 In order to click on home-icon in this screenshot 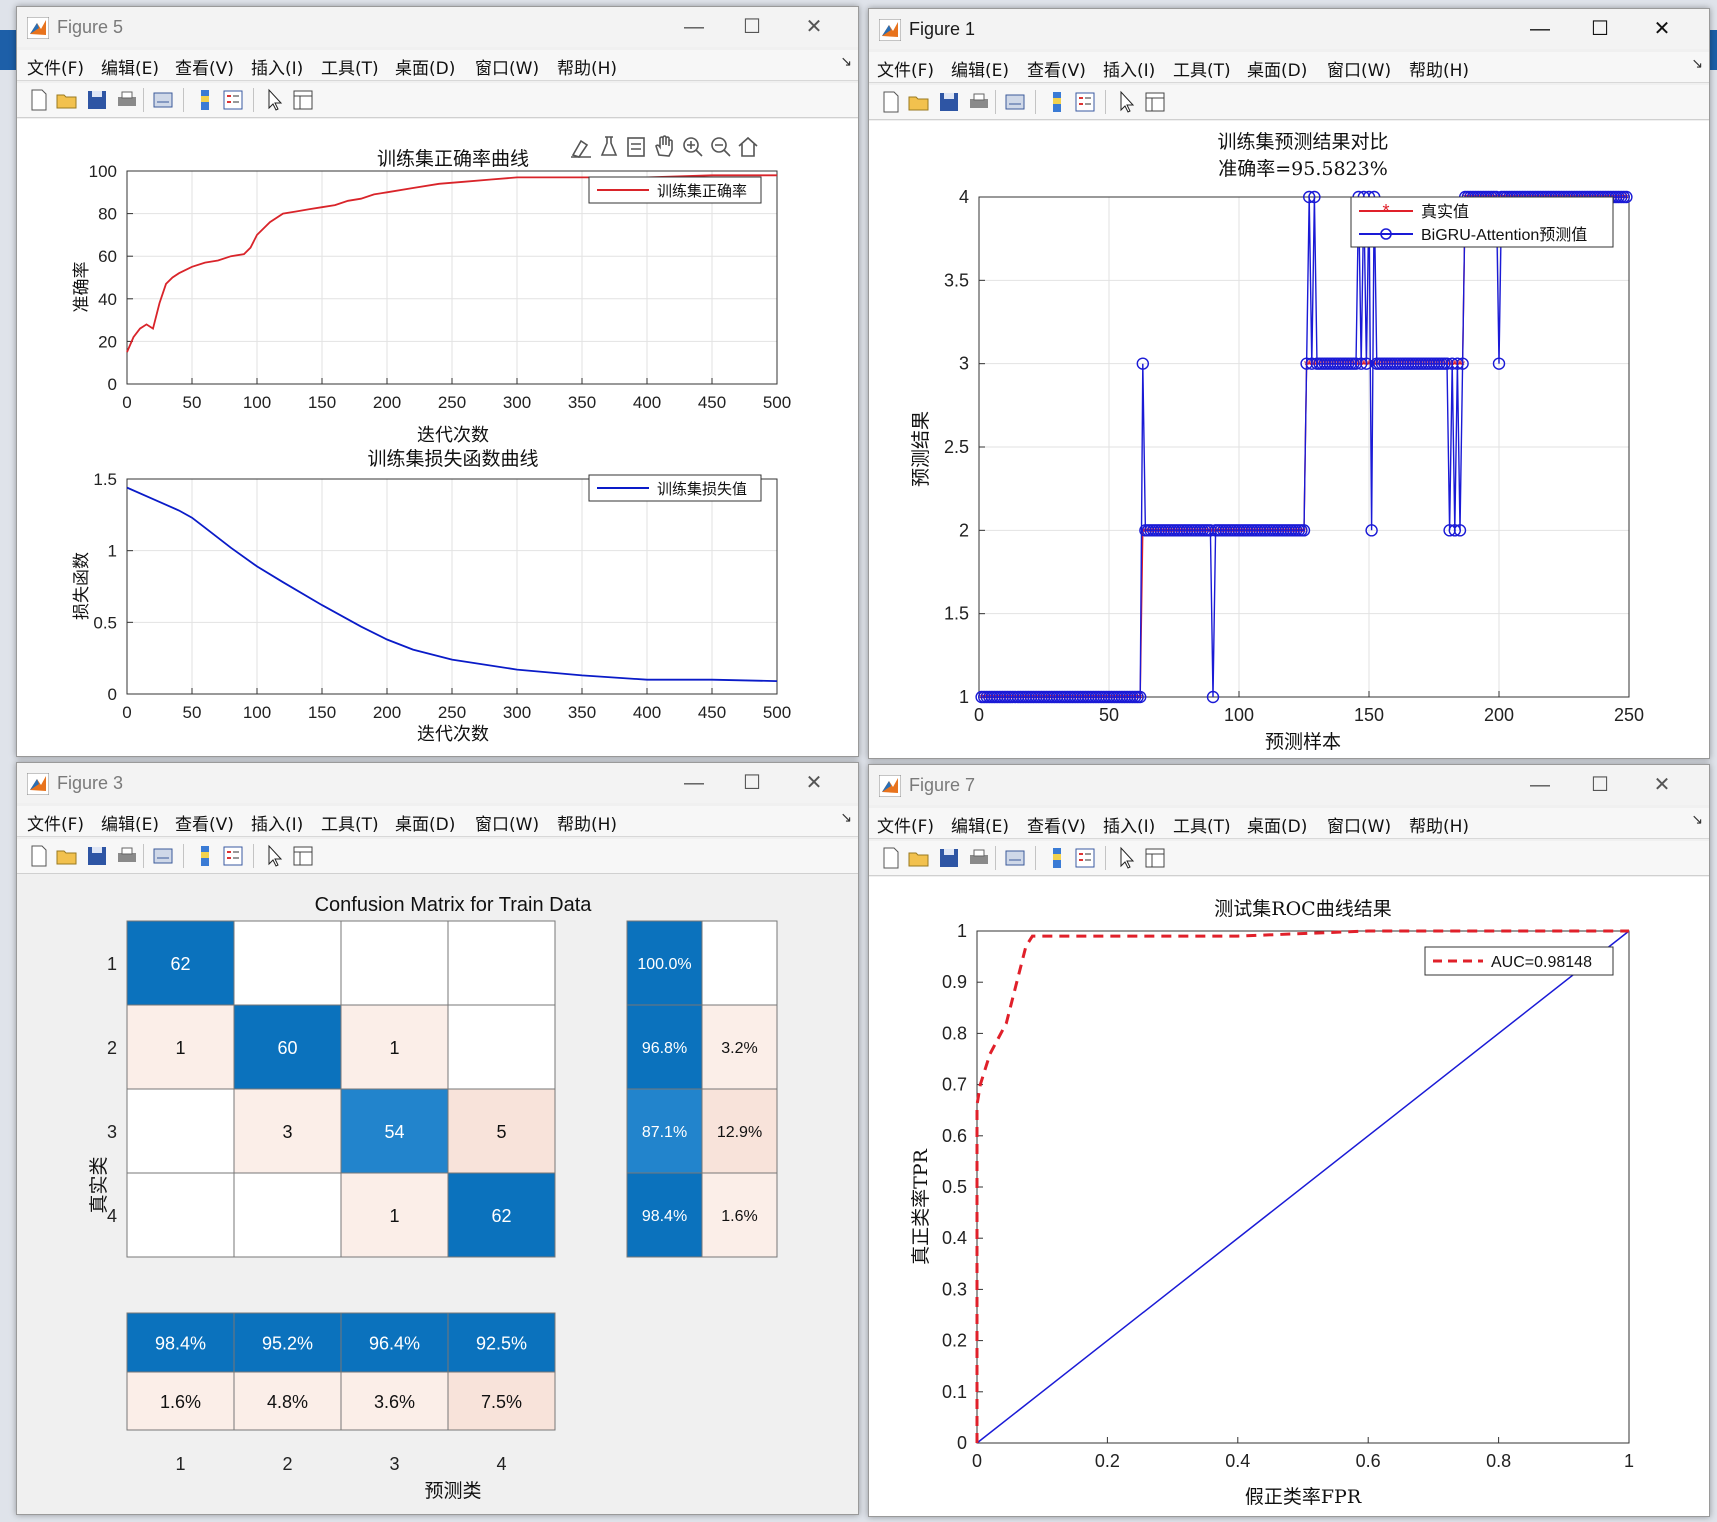, I will do `click(748, 146)`.